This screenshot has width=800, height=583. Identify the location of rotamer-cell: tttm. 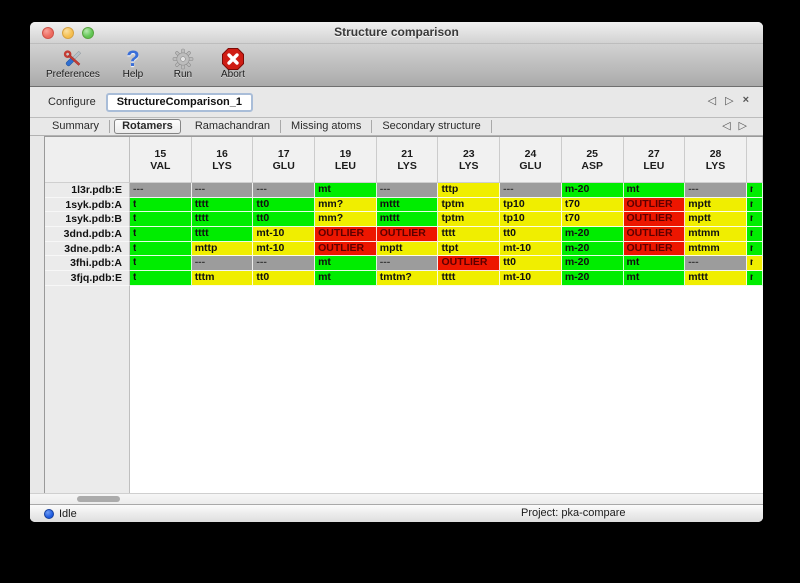
(222, 278).